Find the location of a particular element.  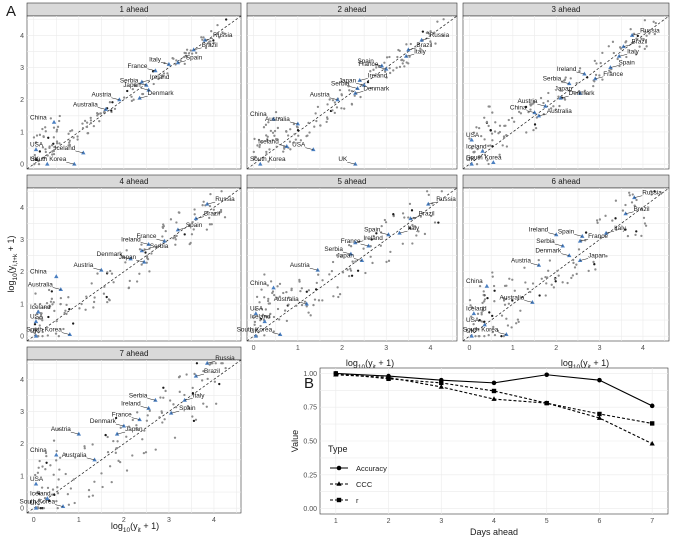

reference-diagonal is located at coordinates (134, 436).